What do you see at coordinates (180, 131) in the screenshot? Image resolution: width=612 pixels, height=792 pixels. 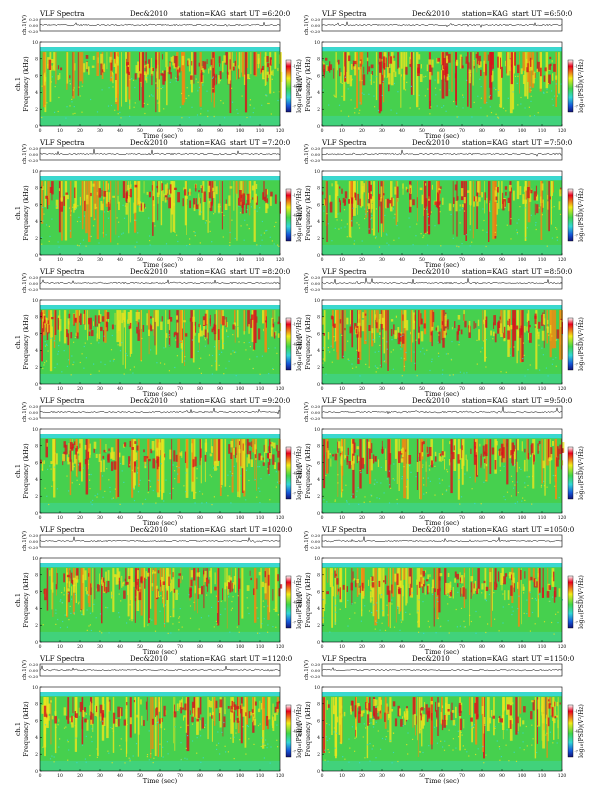 I see `time-tick-label: 70` at bounding box center [180, 131].